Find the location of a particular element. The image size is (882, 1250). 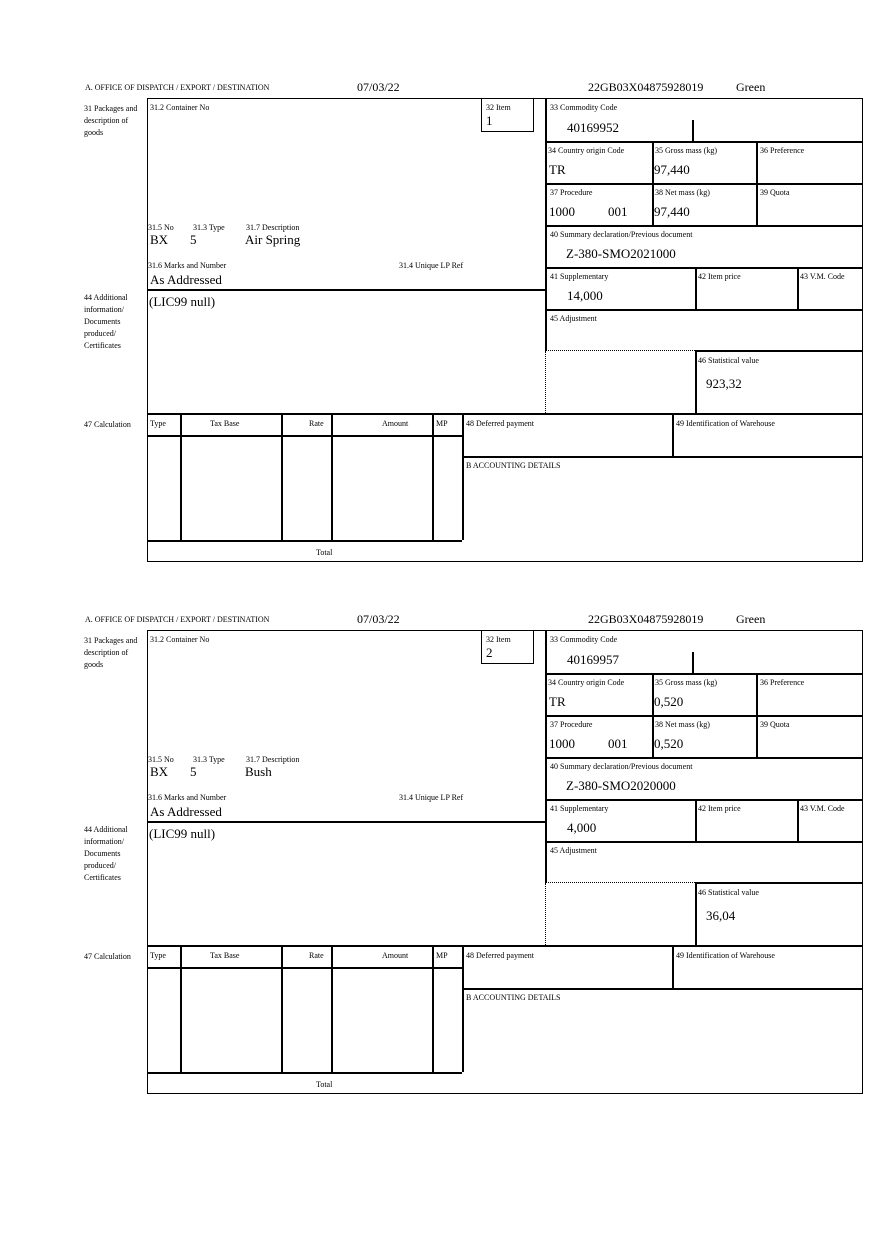

item-value: 1 is located at coordinates (489, 120).